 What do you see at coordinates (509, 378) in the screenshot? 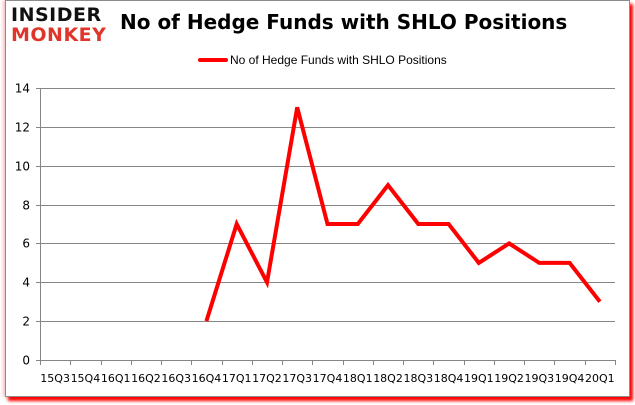
I see `x-tick-label: 19Q2` at bounding box center [509, 378].